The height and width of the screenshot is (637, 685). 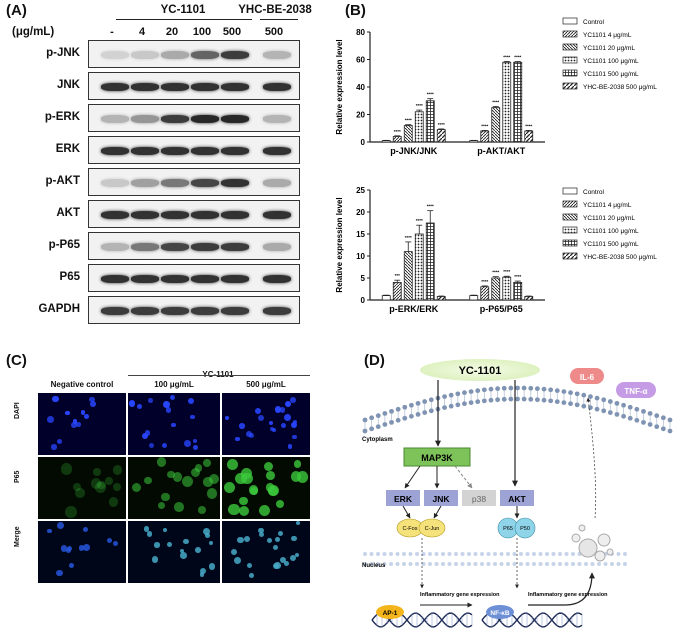 I want to click on category-label: p-P65/P65, so click(x=501, y=309).